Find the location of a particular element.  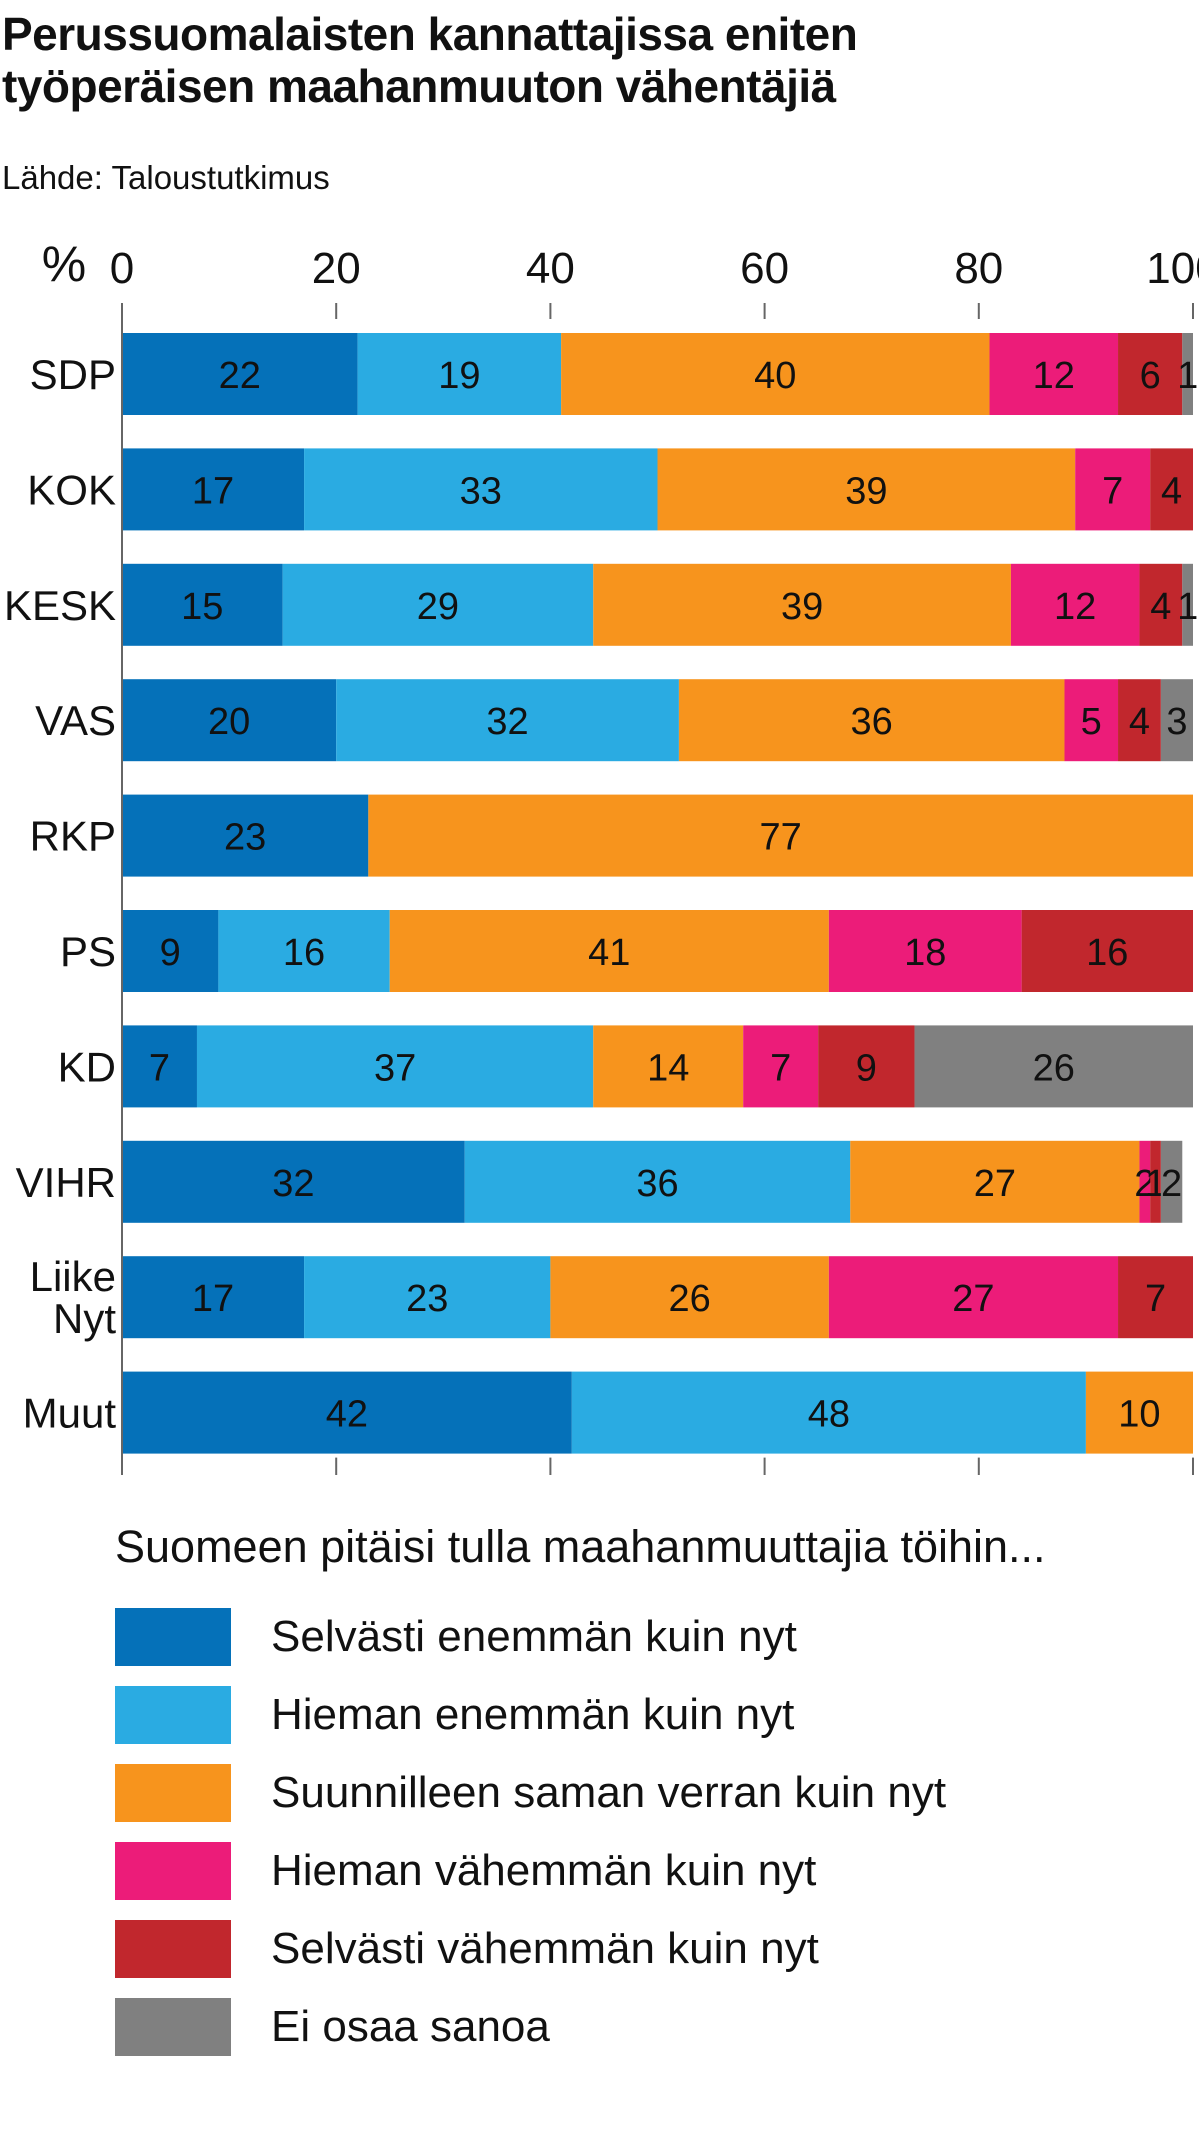

category-label: RKP is located at coordinates (73, 836).